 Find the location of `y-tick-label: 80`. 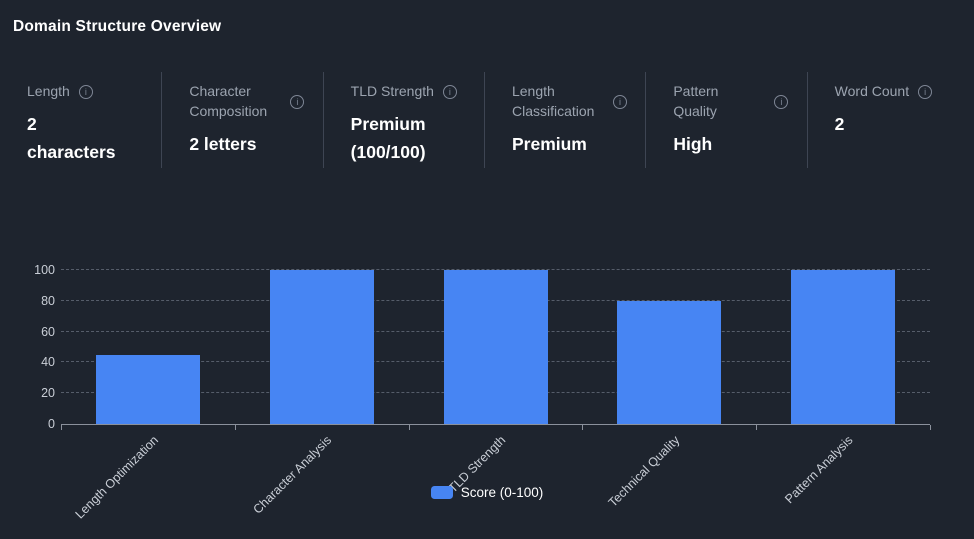

y-tick-label: 80 is located at coordinates (48, 300).